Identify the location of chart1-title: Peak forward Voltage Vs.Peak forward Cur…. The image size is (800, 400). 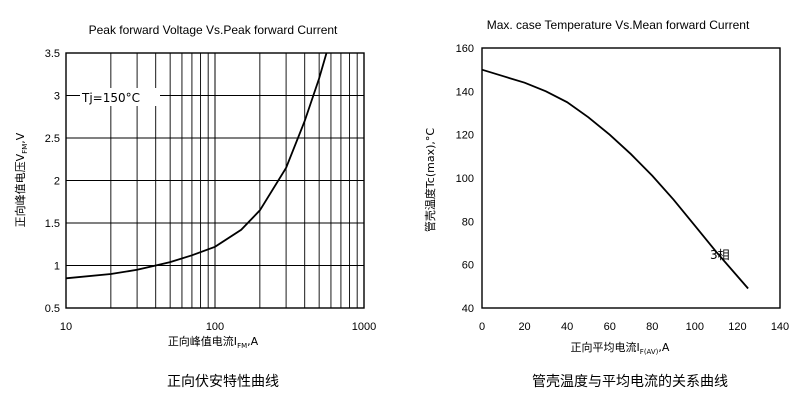
(213, 30).